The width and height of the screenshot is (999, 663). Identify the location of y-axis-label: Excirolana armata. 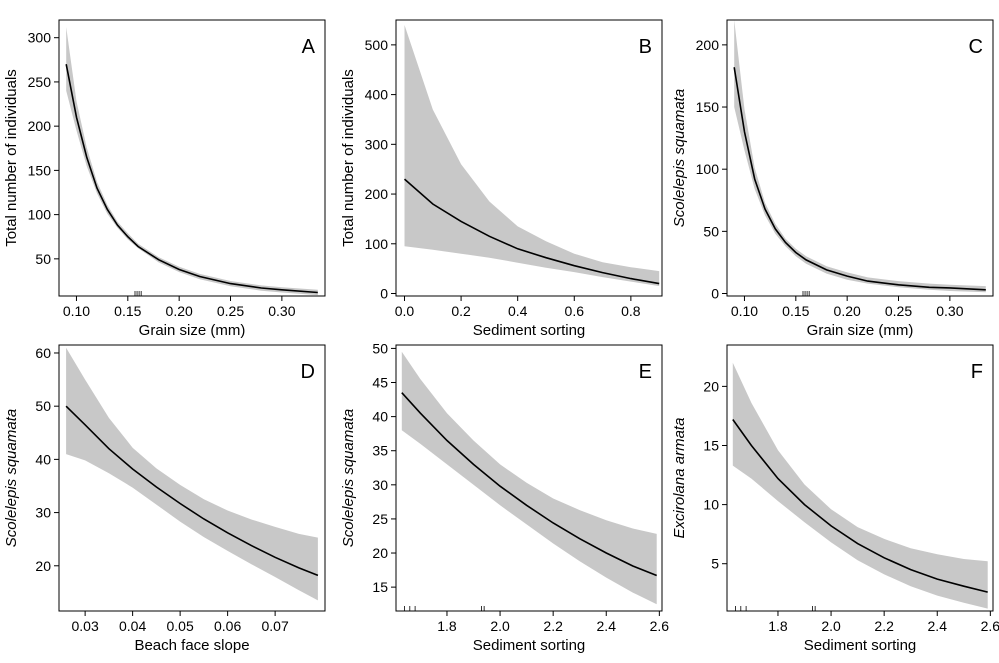
(679, 478).